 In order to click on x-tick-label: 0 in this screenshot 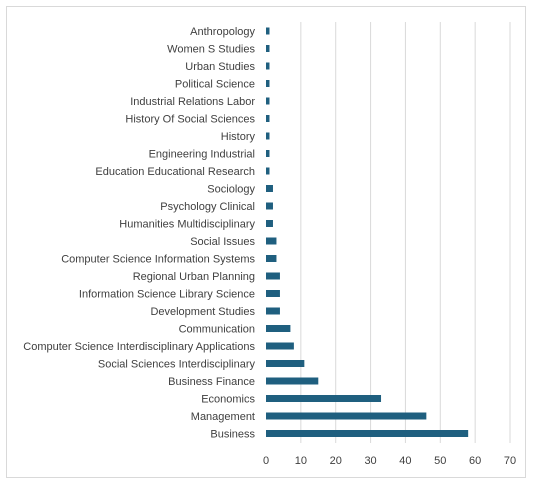, I will do `click(266, 461)`.